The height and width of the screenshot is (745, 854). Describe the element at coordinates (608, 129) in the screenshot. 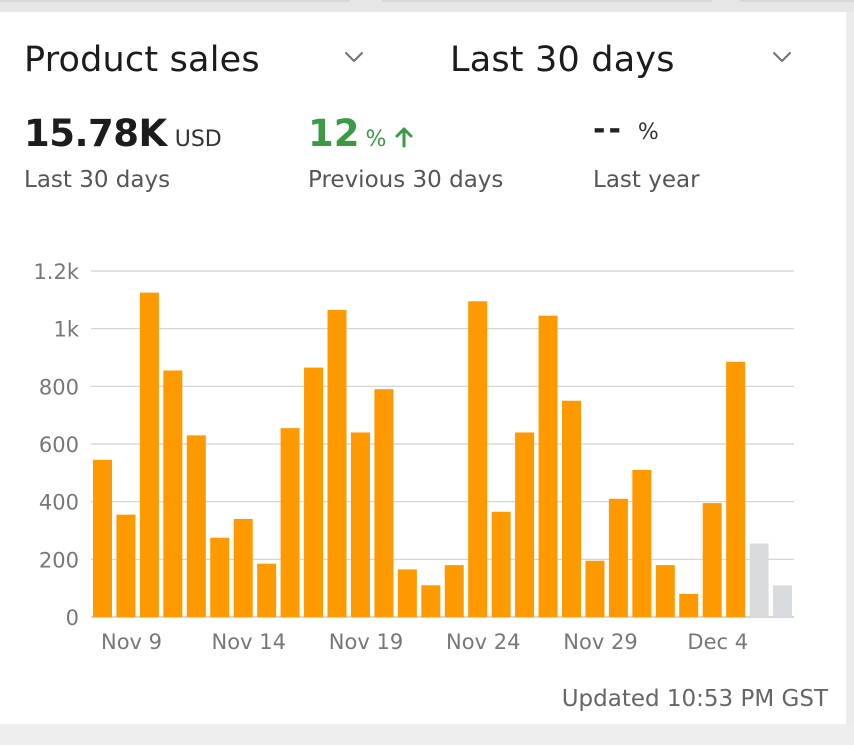

I see `kpi-last-year-value: --` at that location.